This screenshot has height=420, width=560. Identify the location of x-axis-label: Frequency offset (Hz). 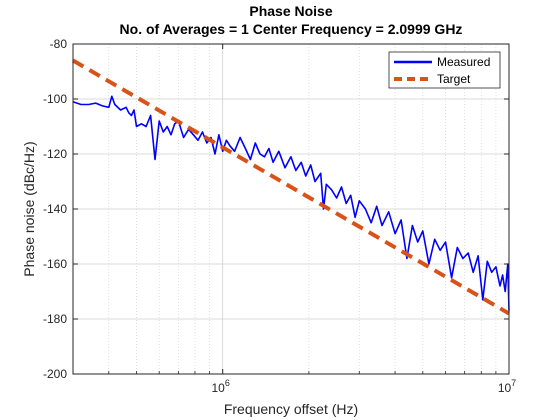
(291, 409).